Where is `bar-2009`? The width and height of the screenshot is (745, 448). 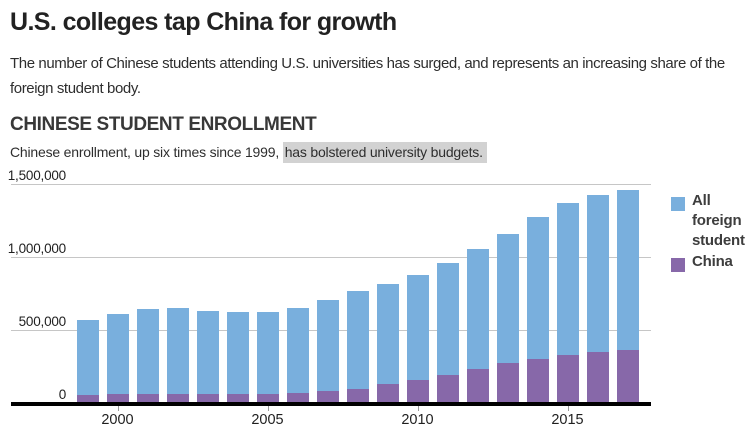
bar-2009 is located at coordinates (387, 343).